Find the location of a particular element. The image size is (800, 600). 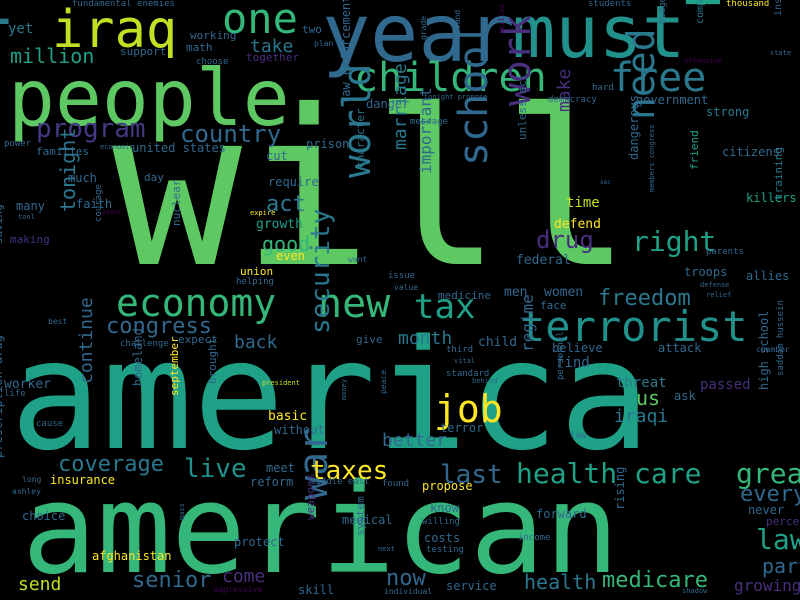

word-found: found is located at coordinates (396, 484).